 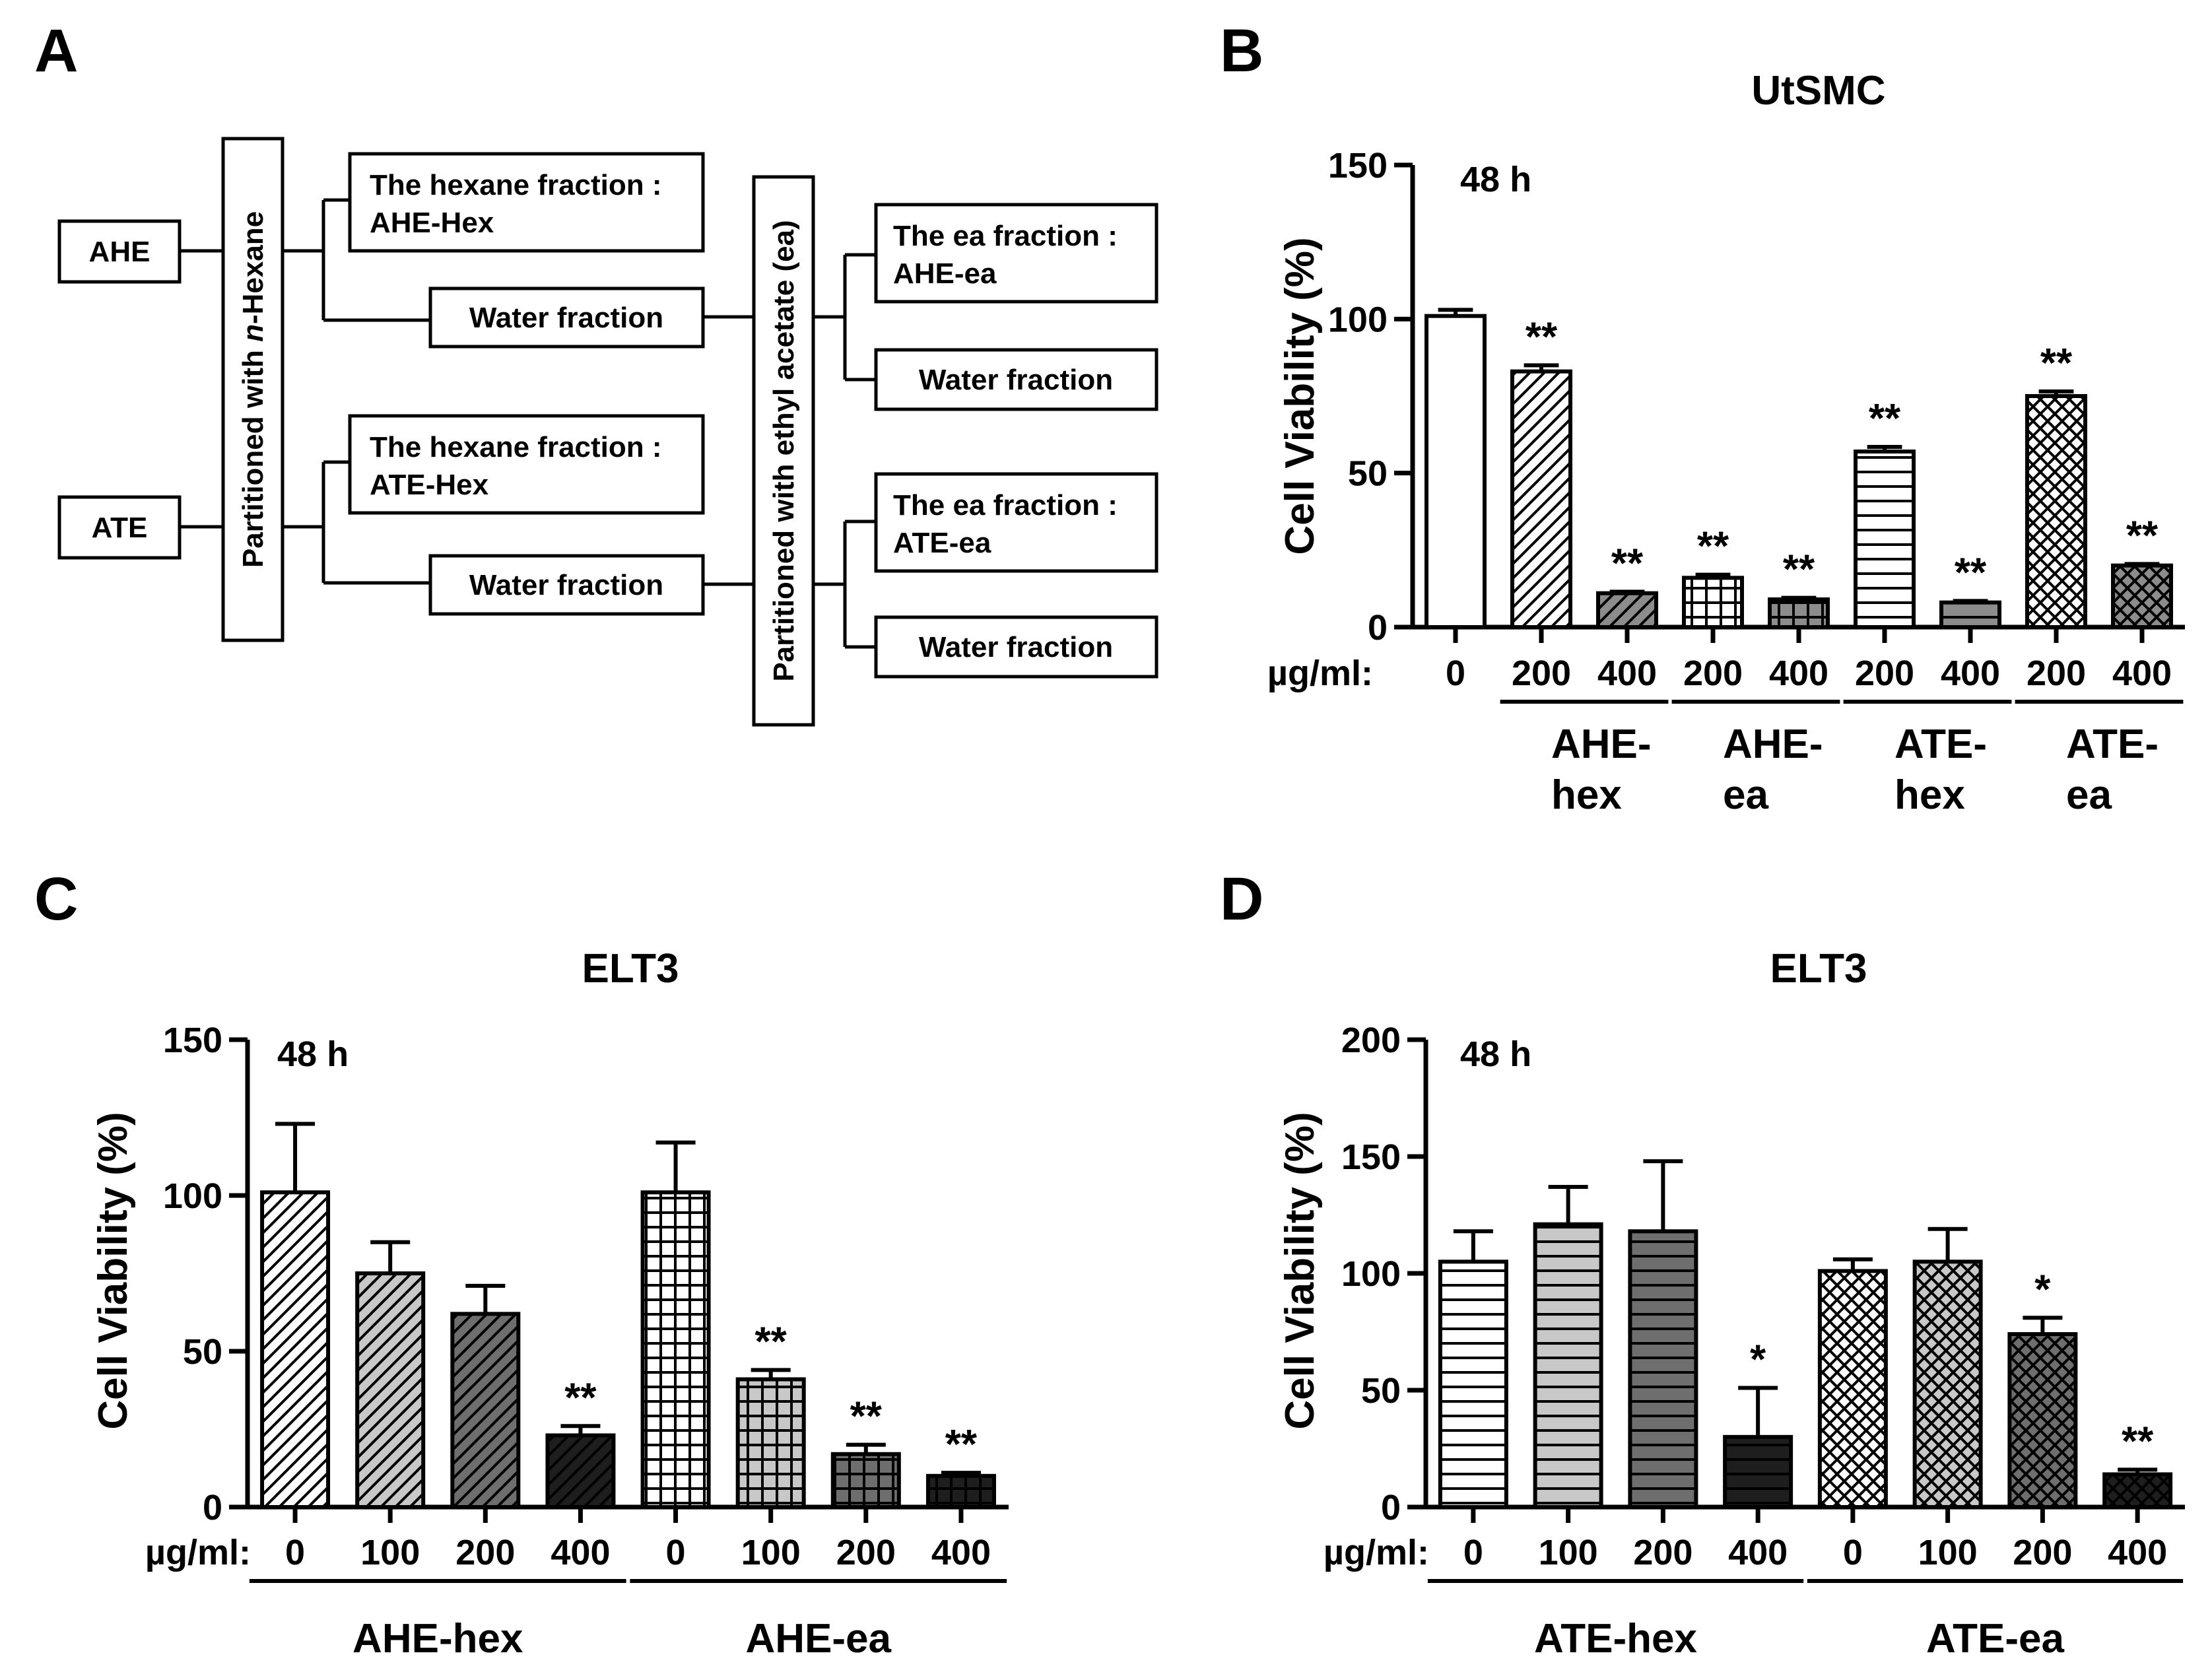 I want to click on water-fraction-ate-ea-box, so click(x=1016, y=647).